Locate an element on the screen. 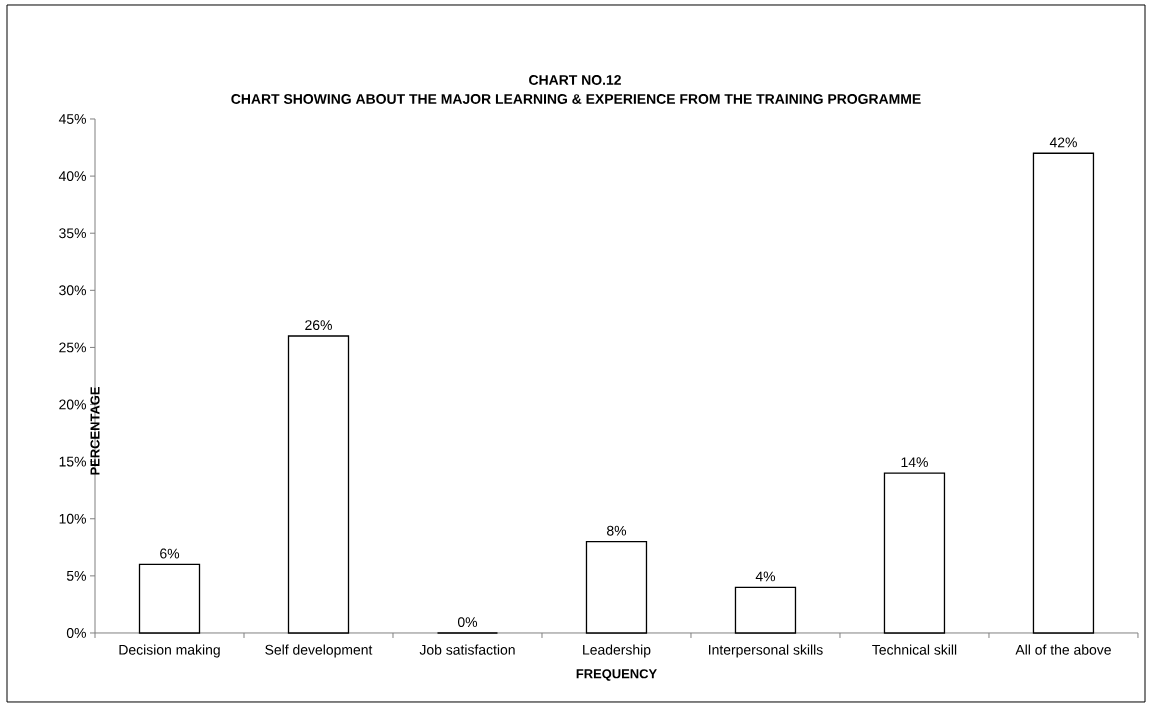  data-label: 0% is located at coordinates (467, 622).